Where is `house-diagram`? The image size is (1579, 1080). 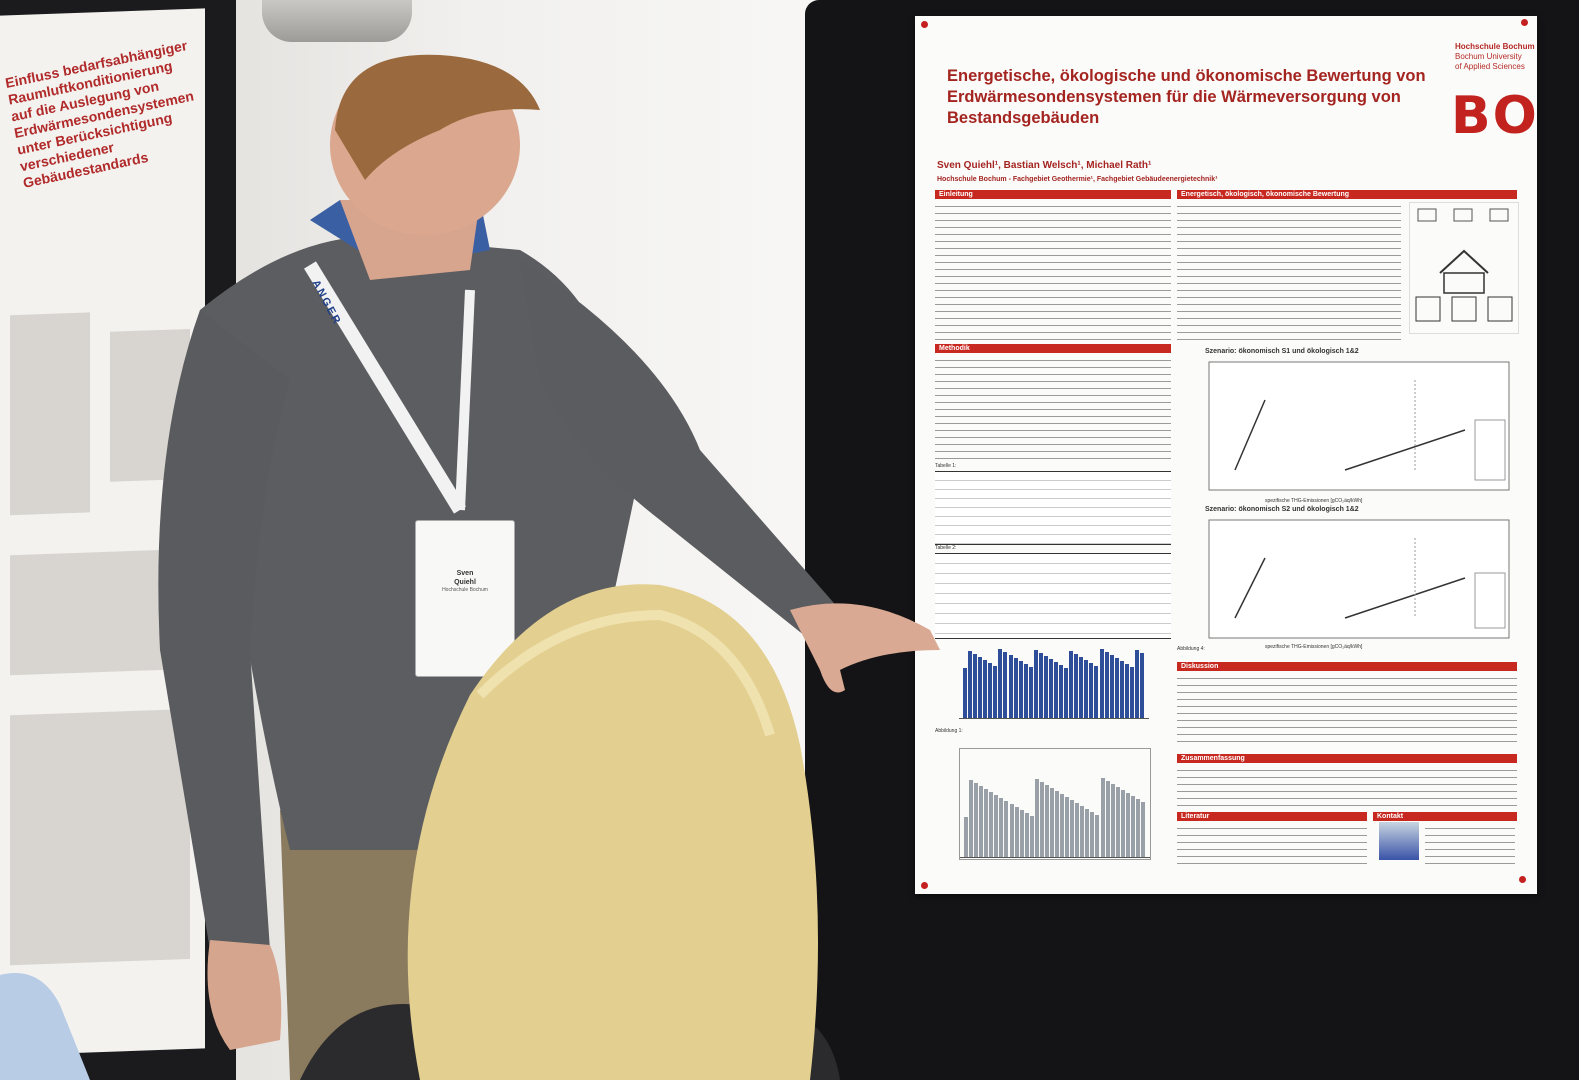
house-diagram is located at coordinates (1464, 268).